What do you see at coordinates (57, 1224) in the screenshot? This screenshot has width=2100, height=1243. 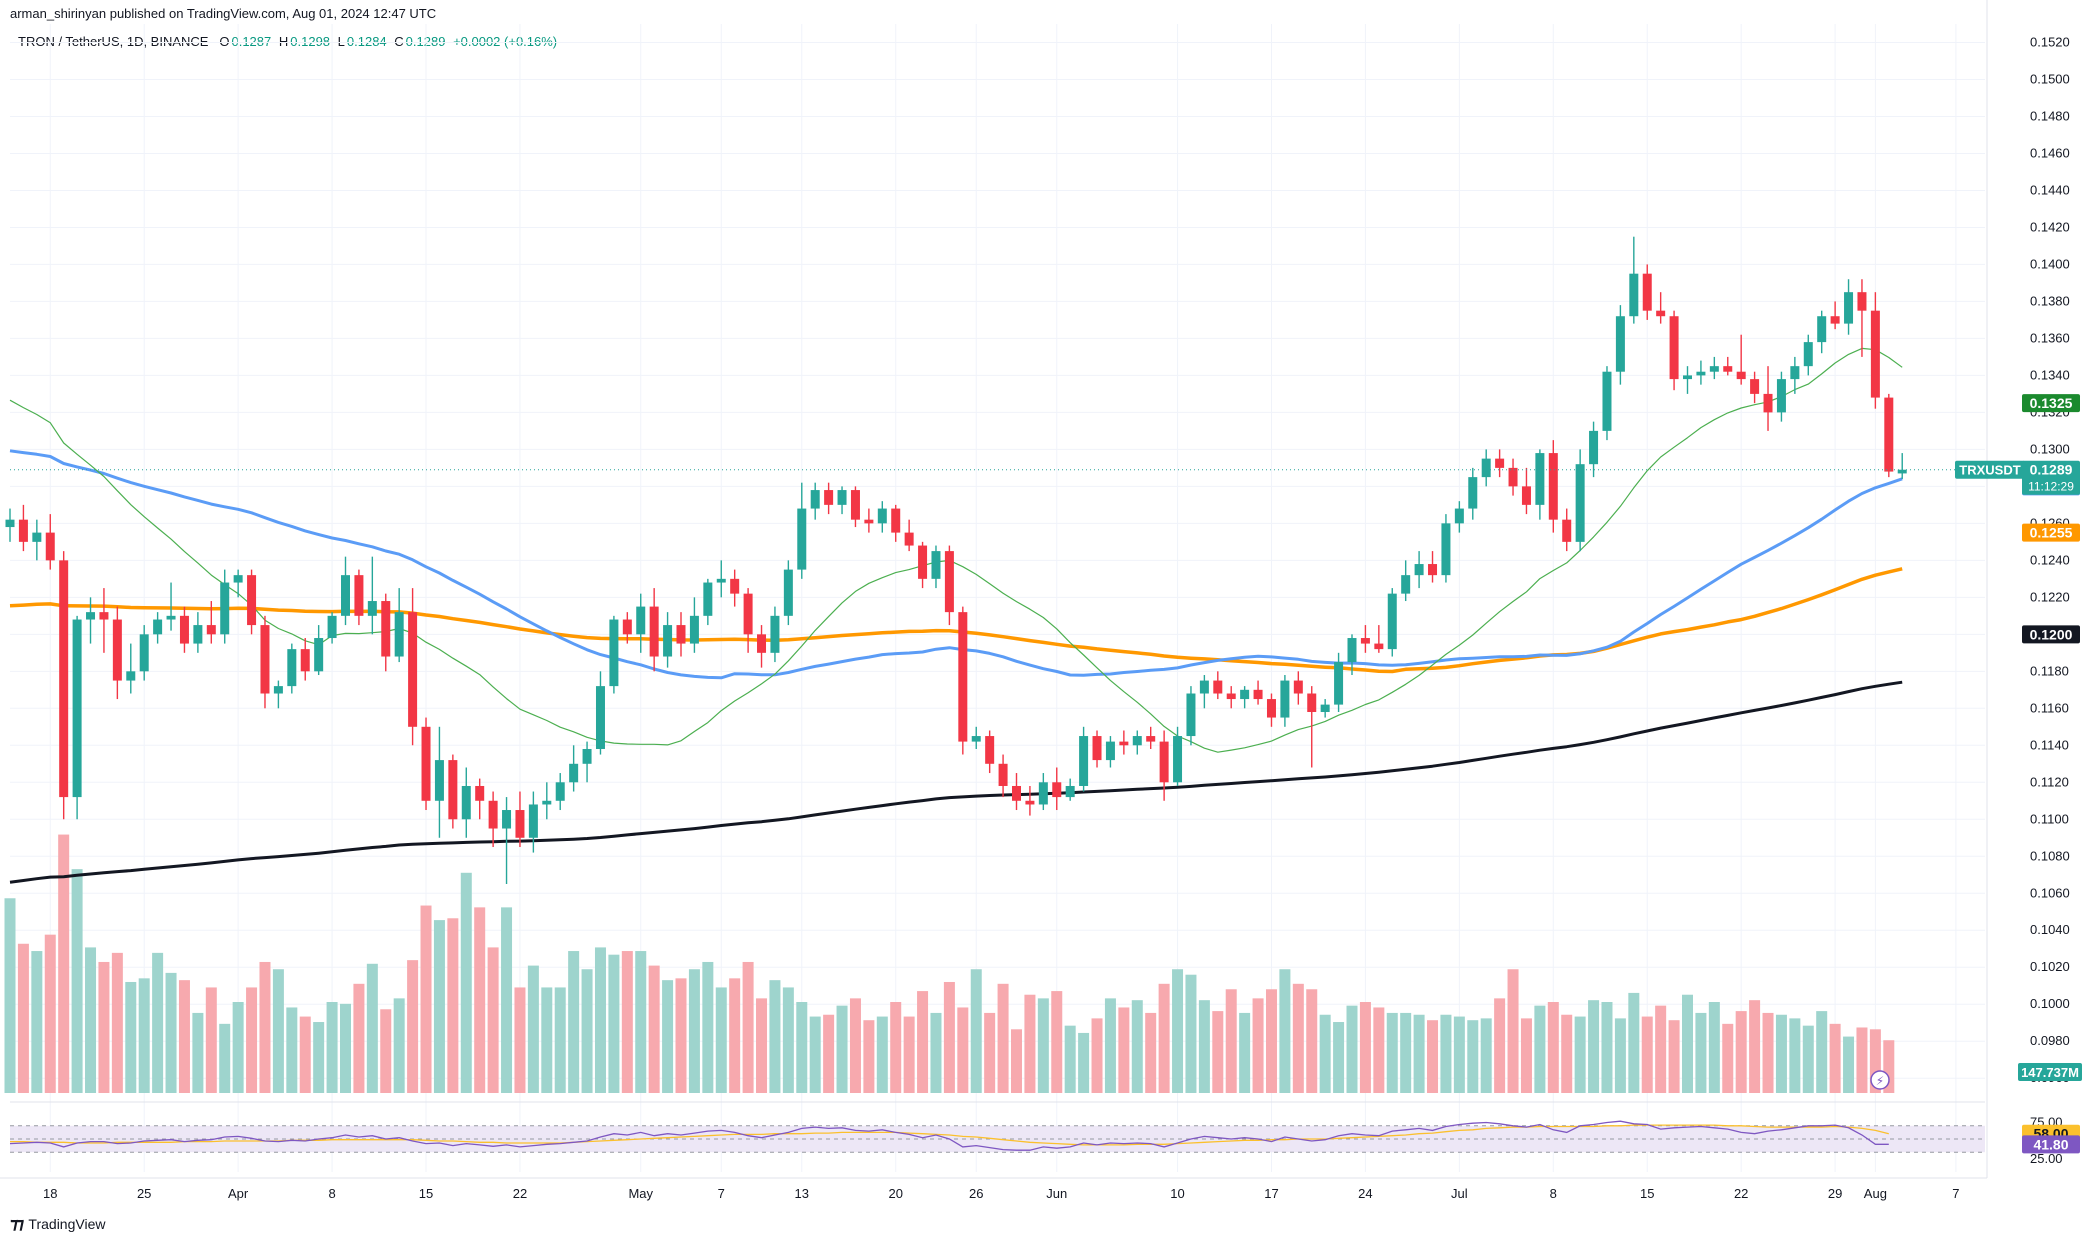 I see `tradingview-footer: ⁊⁊ TradingView` at bounding box center [57, 1224].